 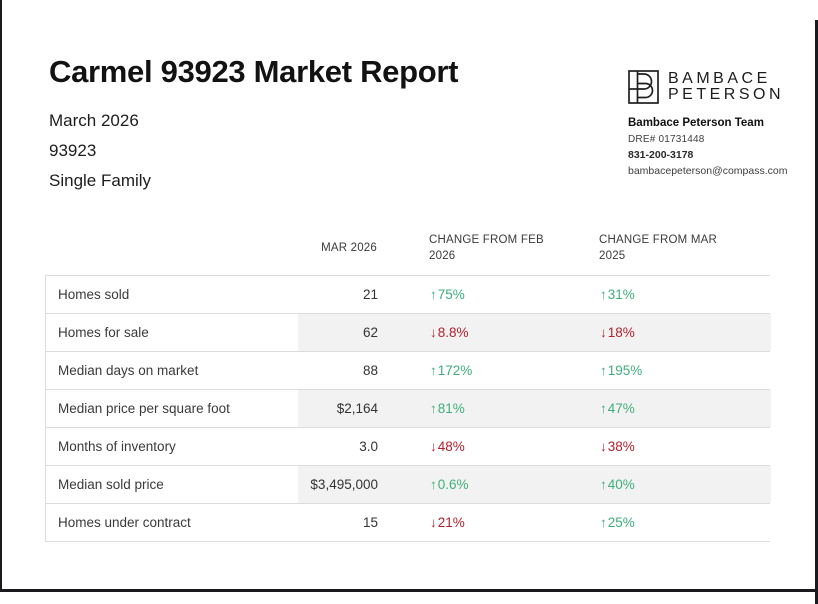 What do you see at coordinates (447, 446) in the screenshot?
I see `change-from-prev-month: ↓ 48%` at bounding box center [447, 446].